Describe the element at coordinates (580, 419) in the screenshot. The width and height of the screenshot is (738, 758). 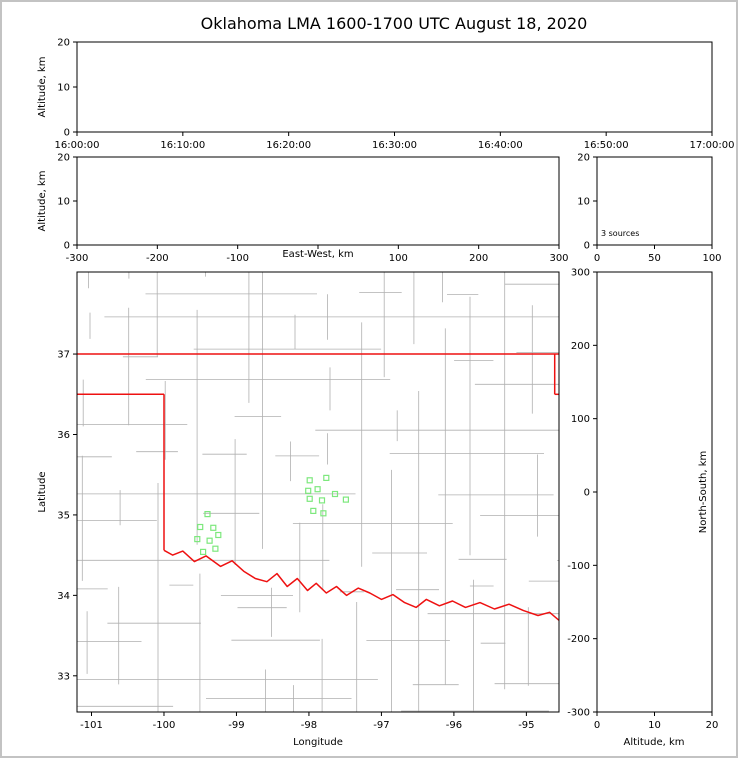
I see `y-tick-label: 100` at that location.